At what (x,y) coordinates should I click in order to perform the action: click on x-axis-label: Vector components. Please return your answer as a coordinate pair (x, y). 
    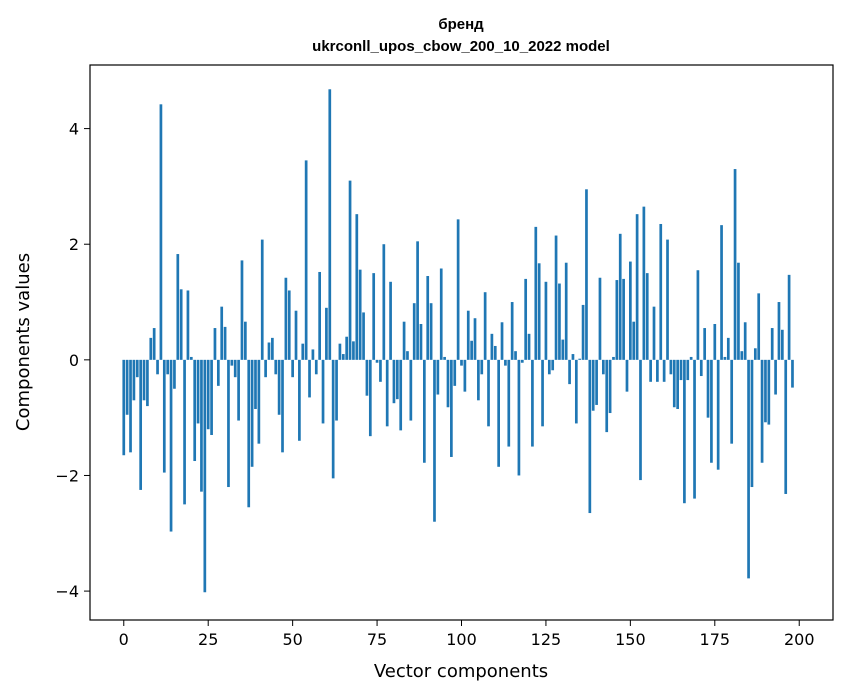
    Looking at the image, I should click on (461, 671).